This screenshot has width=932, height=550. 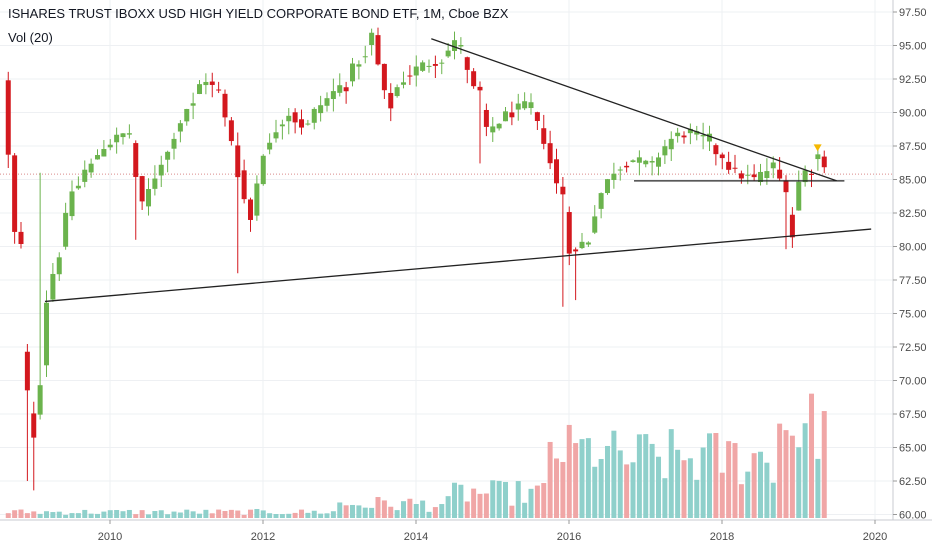 I want to click on time-tick-label: 2016, so click(x=569, y=537).